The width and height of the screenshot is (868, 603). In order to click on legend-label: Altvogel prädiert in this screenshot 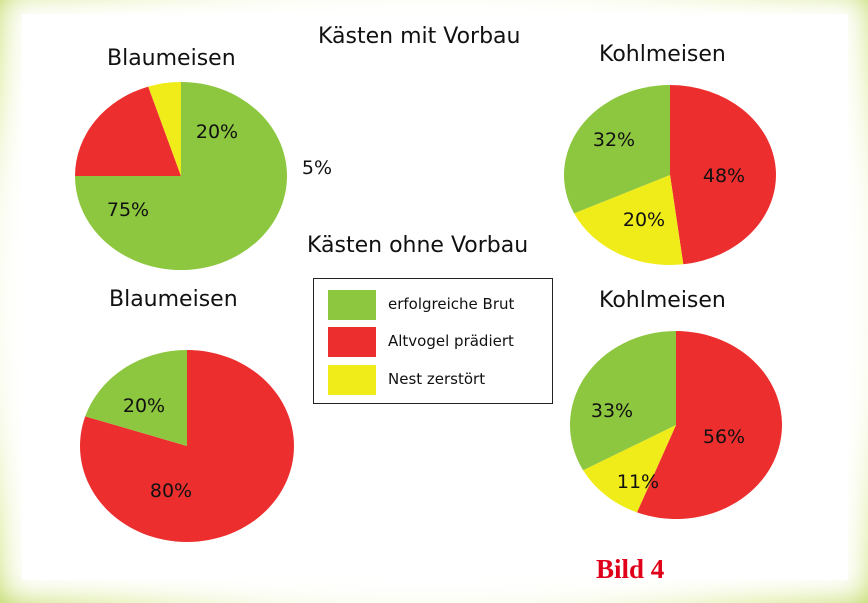, I will do `click(451, 341)`.